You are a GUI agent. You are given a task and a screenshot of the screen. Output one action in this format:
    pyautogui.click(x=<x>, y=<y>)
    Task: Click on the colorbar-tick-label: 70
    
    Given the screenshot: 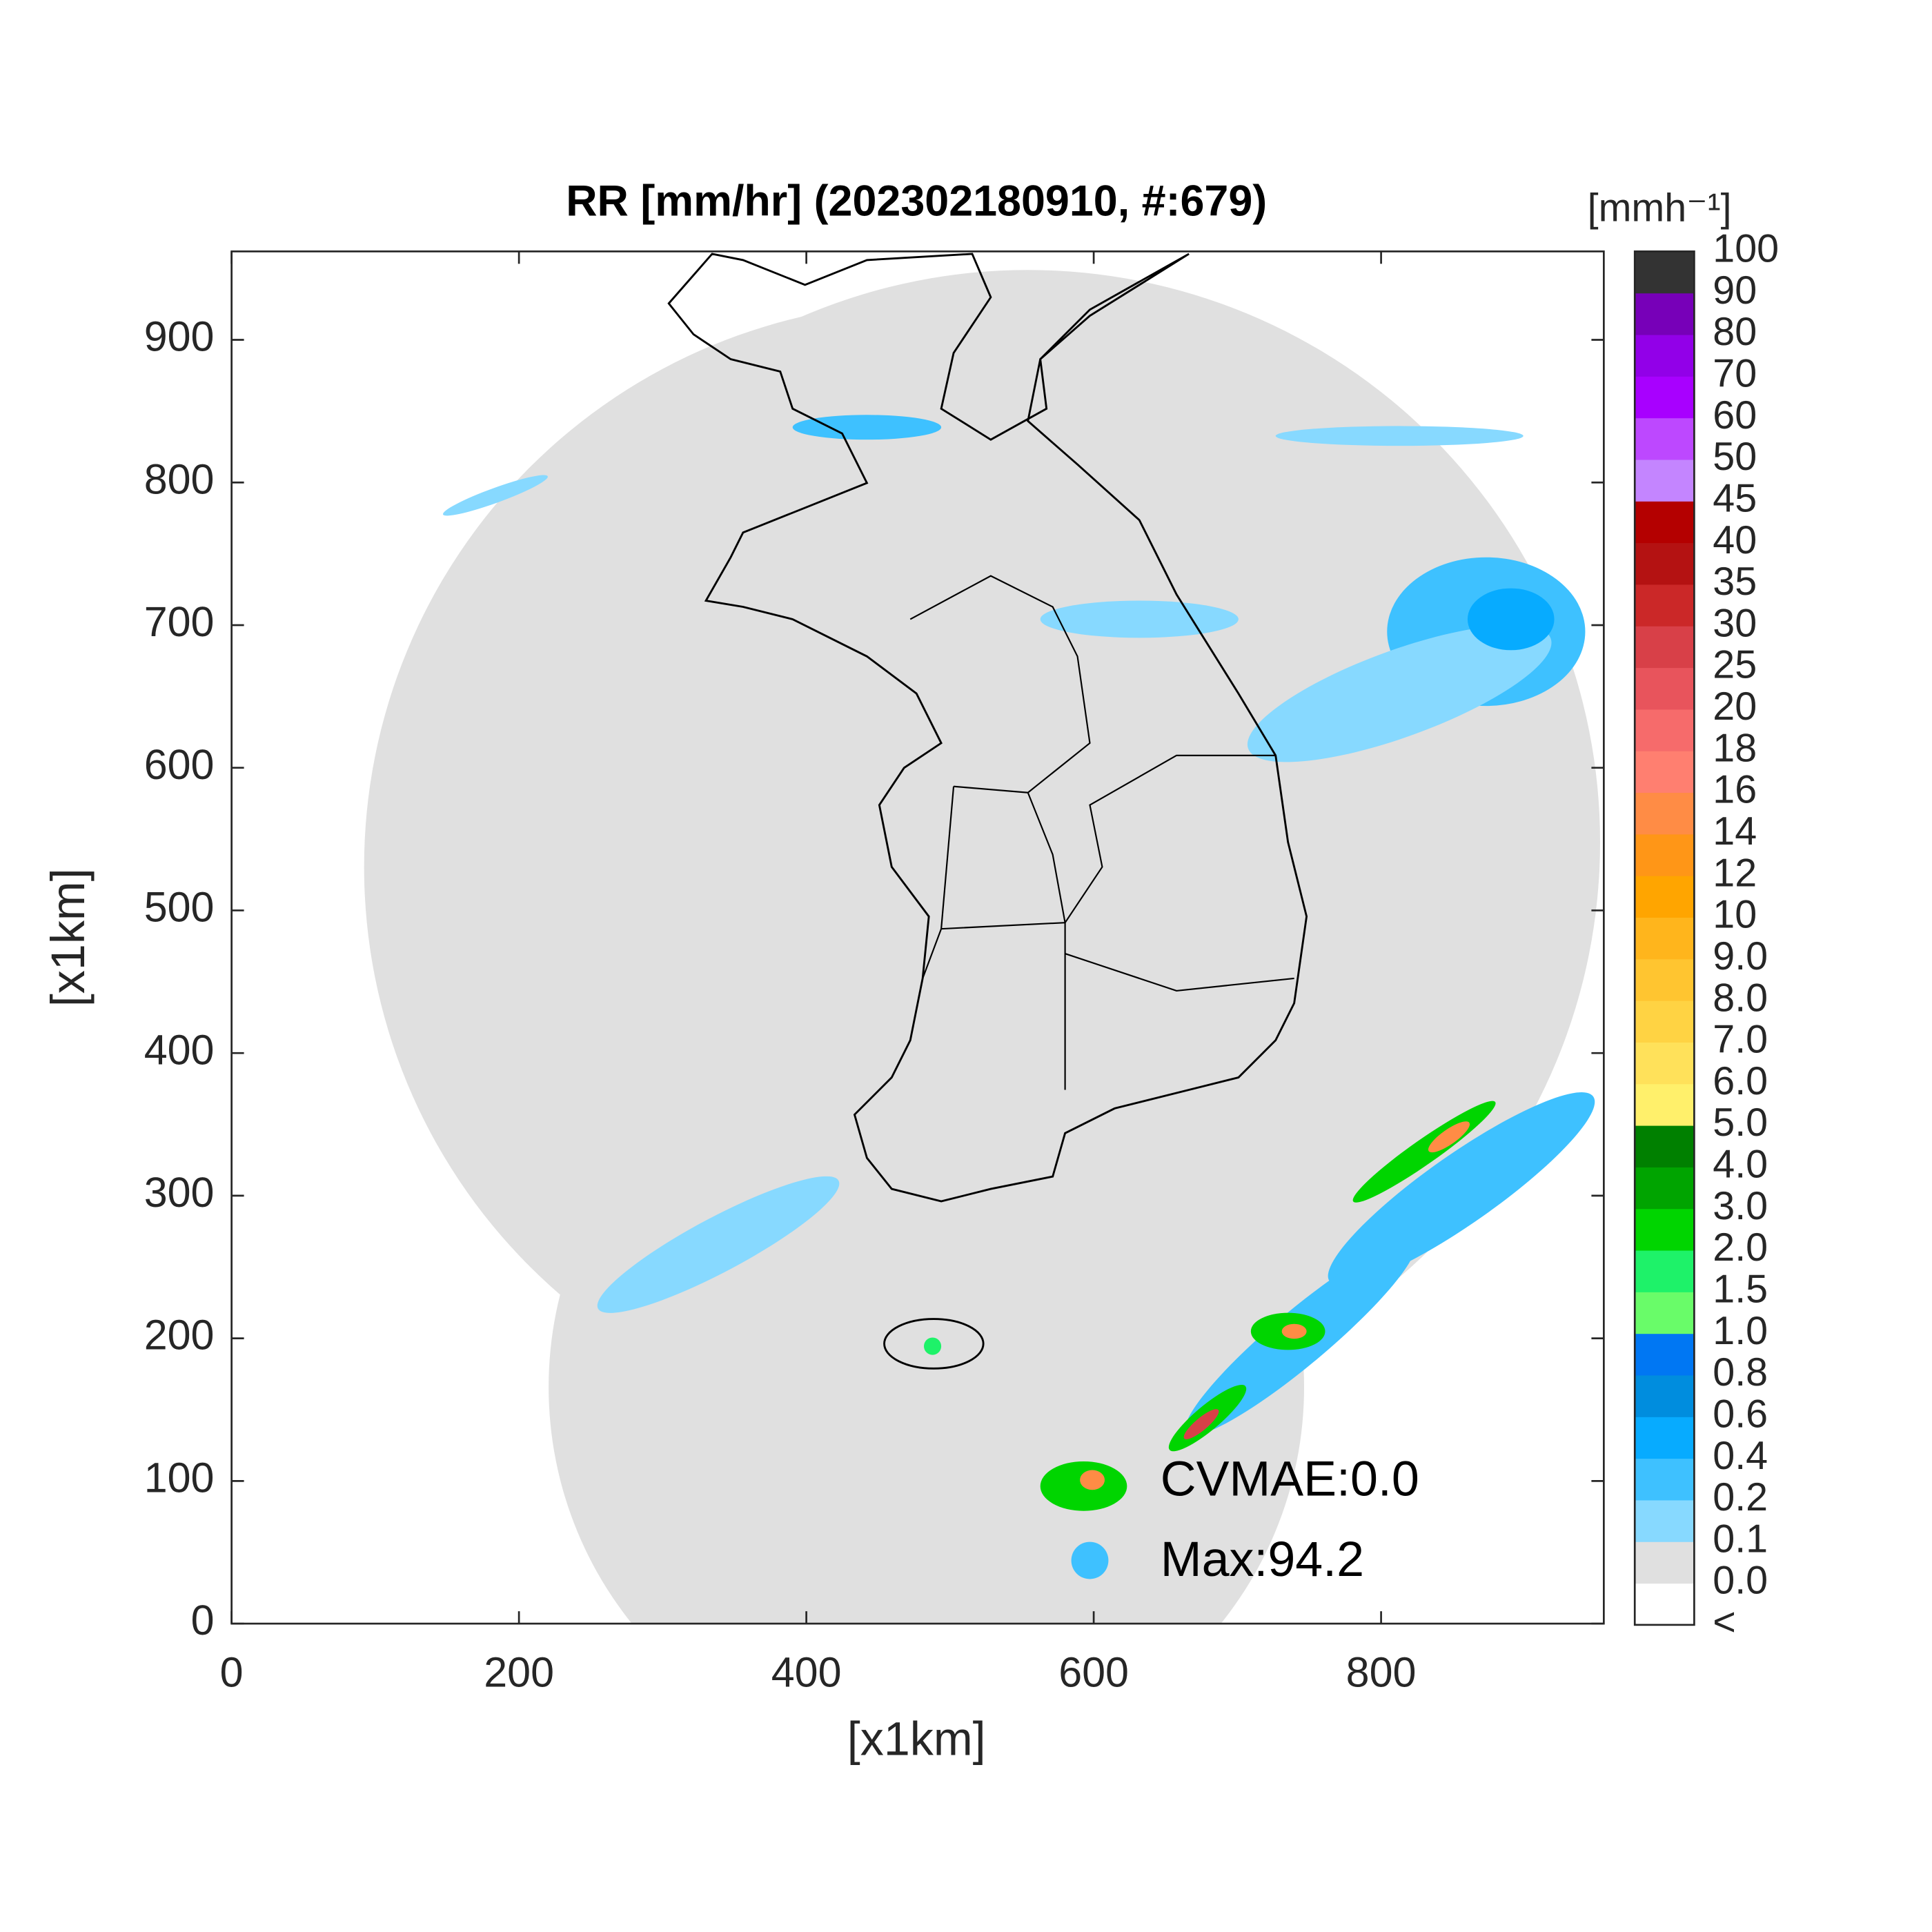 What is the action you would take?
    pyautogui.click(x=1735, y=373)
    